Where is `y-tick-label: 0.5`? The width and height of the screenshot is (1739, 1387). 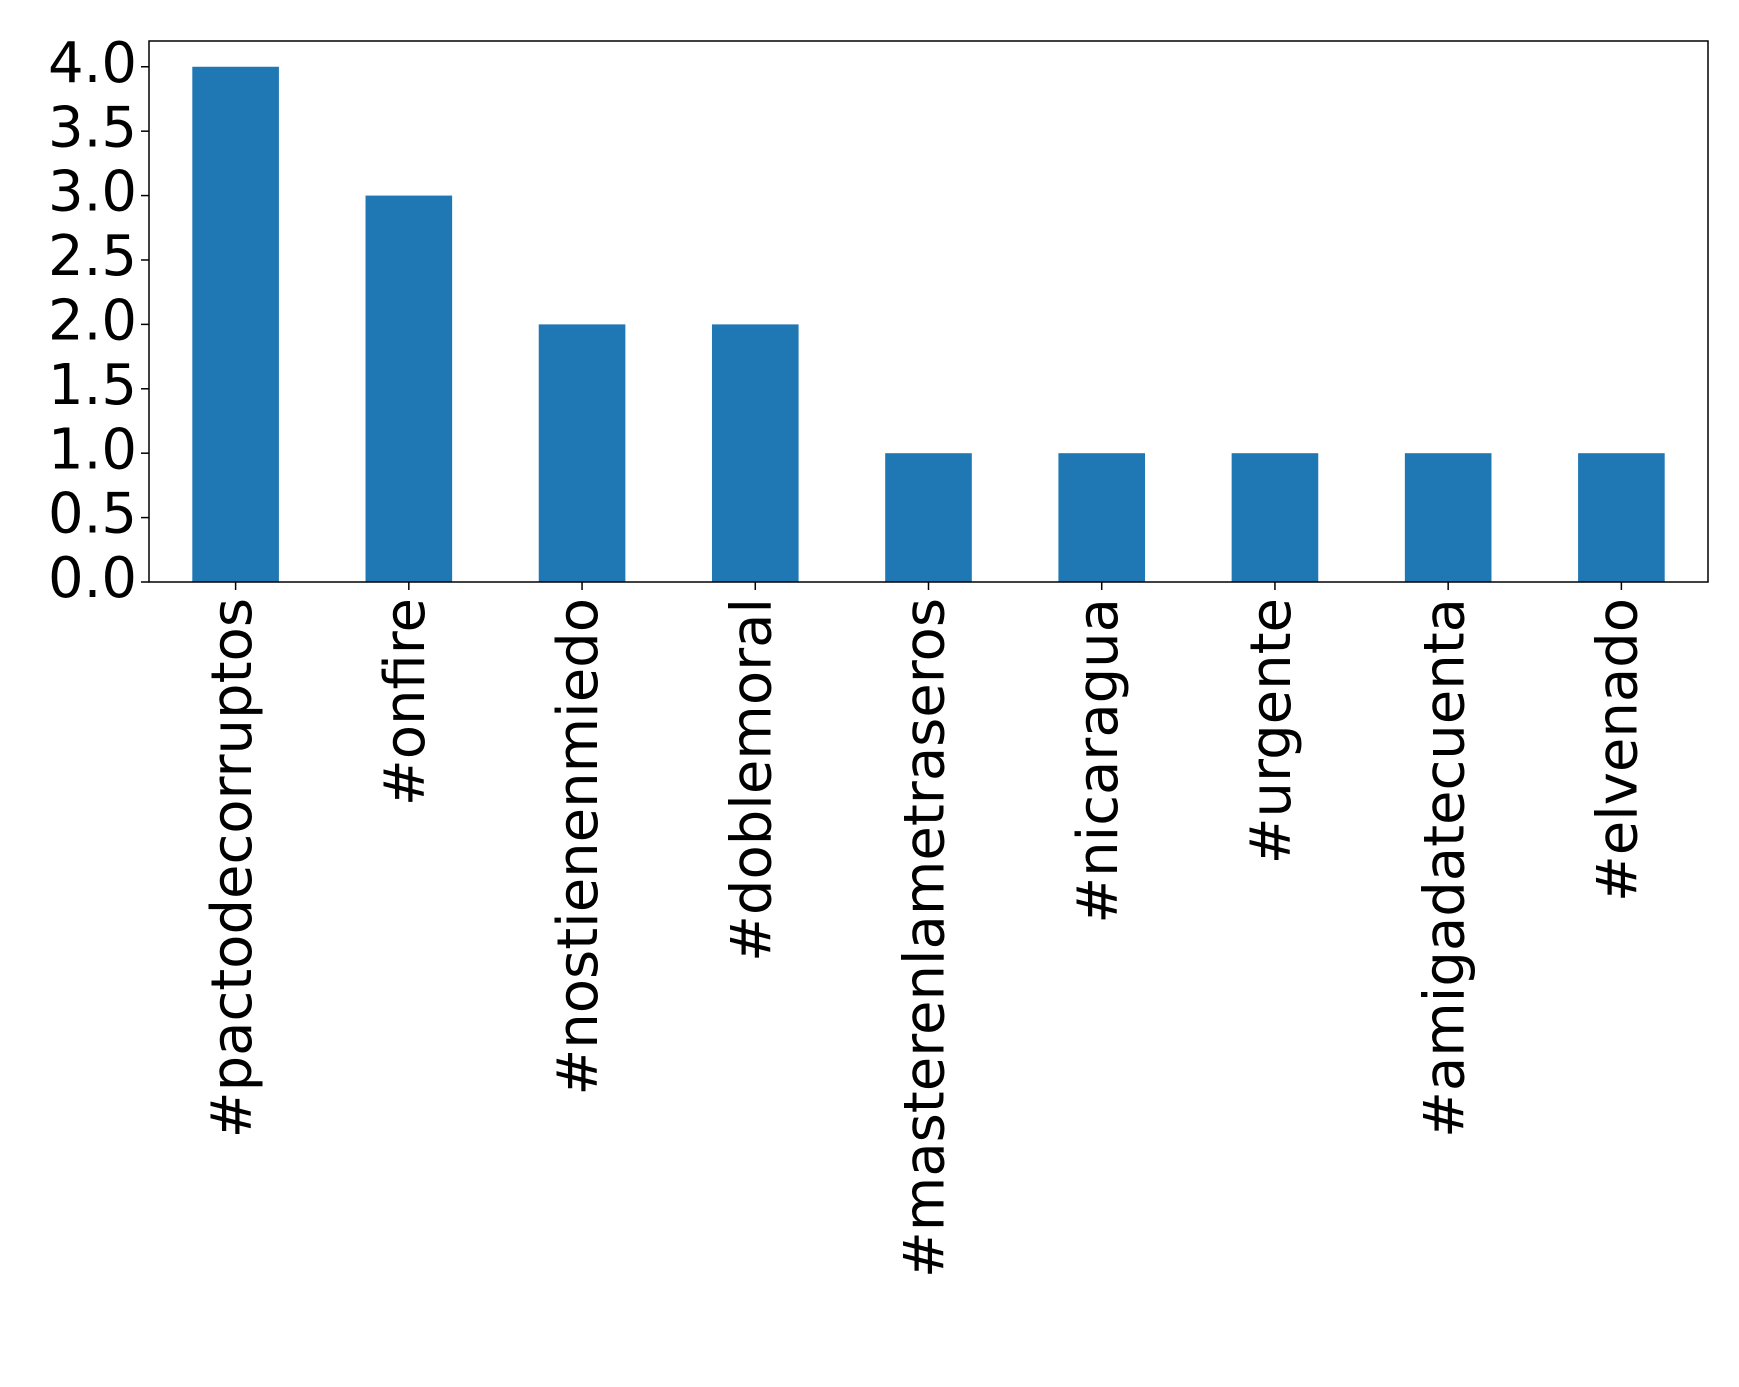
y-tick-label: 0.5 is located at coordinates (92, 514).